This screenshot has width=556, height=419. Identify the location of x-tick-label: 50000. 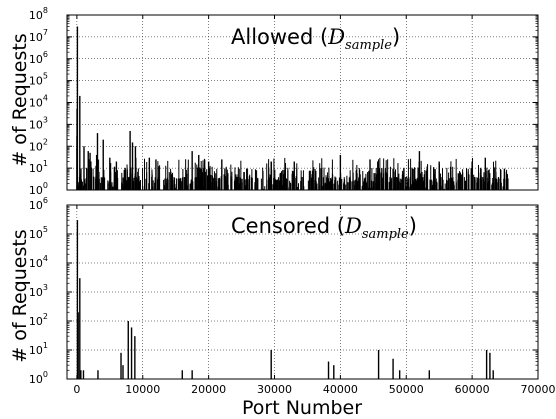
(406, 389).